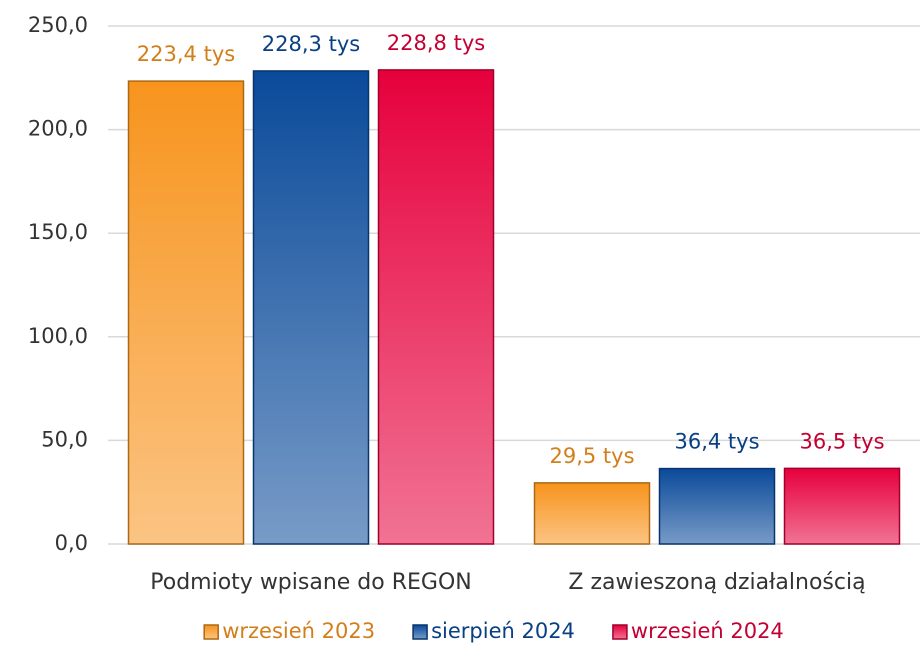  What do you see at coordinates (841, 441) in the screenshot?
I see `value-label: 36,5 tys` at bounding box center [841, 441].